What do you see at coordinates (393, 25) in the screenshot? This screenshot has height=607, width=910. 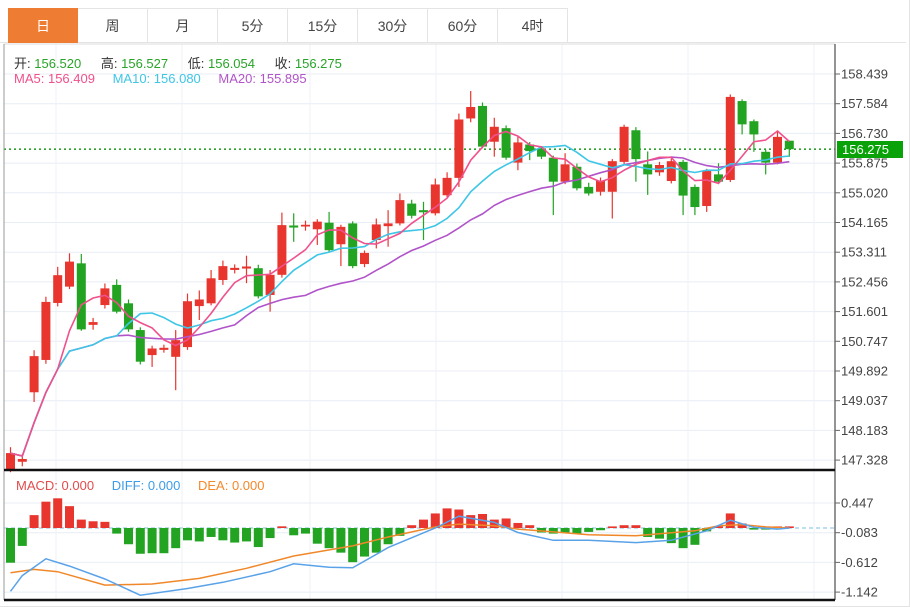 I see `tab-30min: 30分` at bounding box center [393, 25].